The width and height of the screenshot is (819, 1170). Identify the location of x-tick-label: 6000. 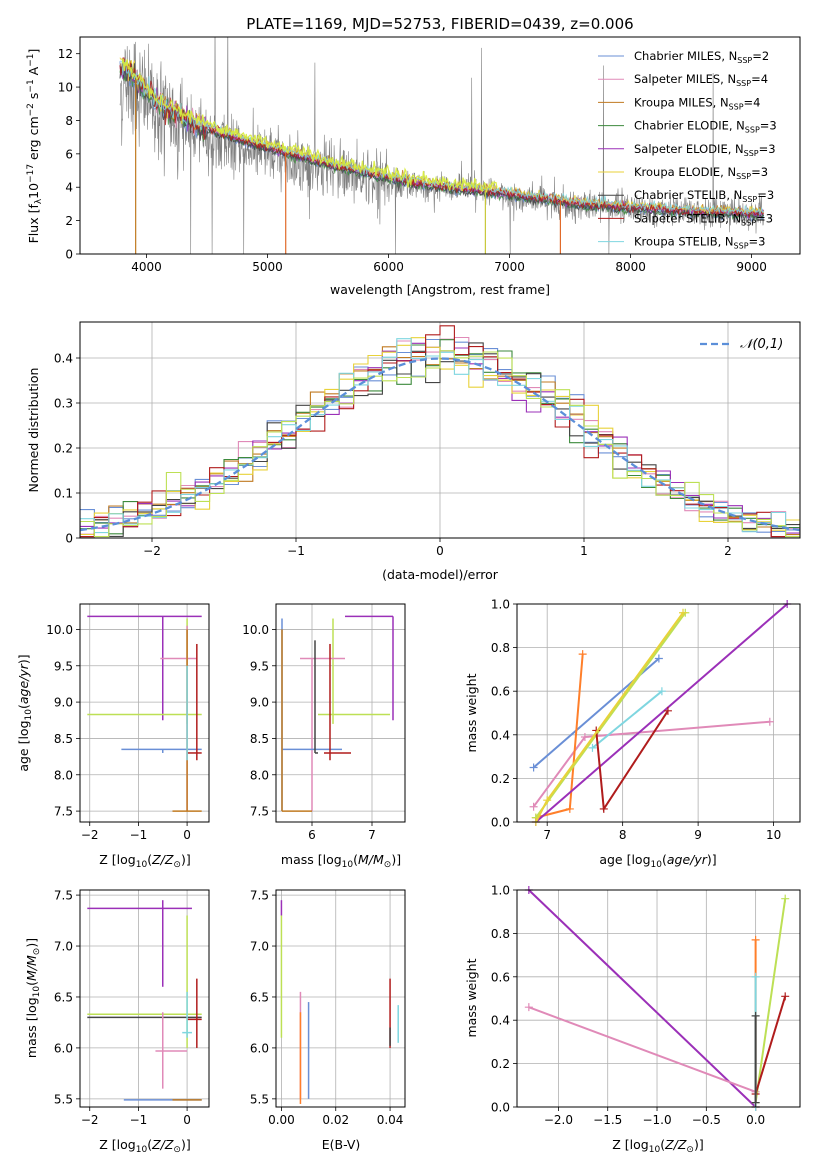
(388, 267).